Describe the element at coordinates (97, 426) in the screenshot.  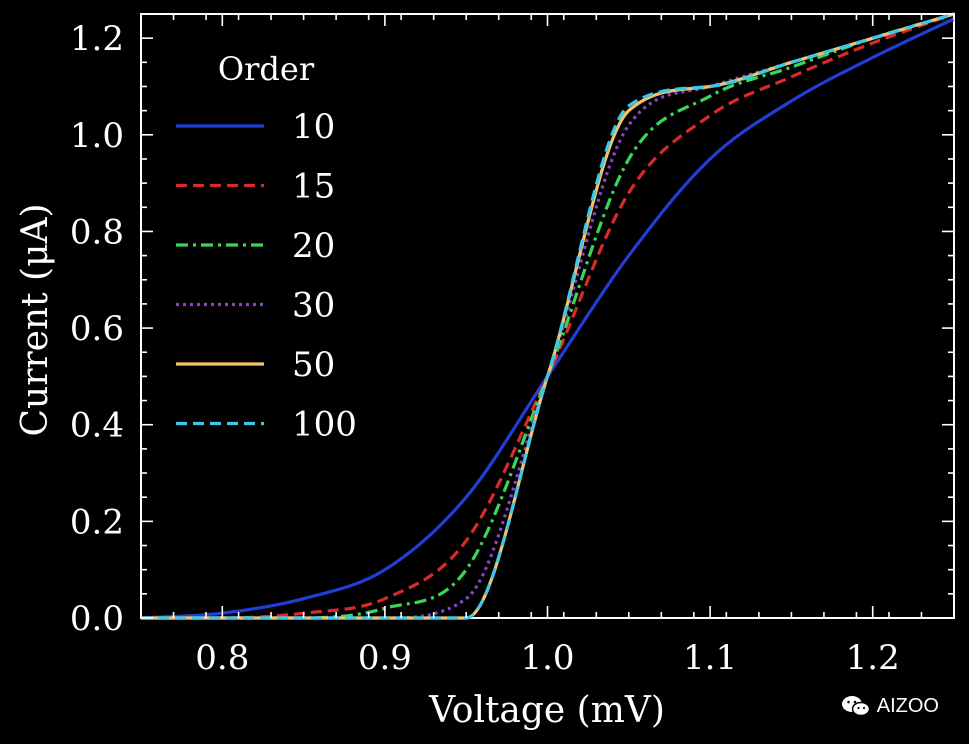
I see `y-tick-label: 0.4` at that location.